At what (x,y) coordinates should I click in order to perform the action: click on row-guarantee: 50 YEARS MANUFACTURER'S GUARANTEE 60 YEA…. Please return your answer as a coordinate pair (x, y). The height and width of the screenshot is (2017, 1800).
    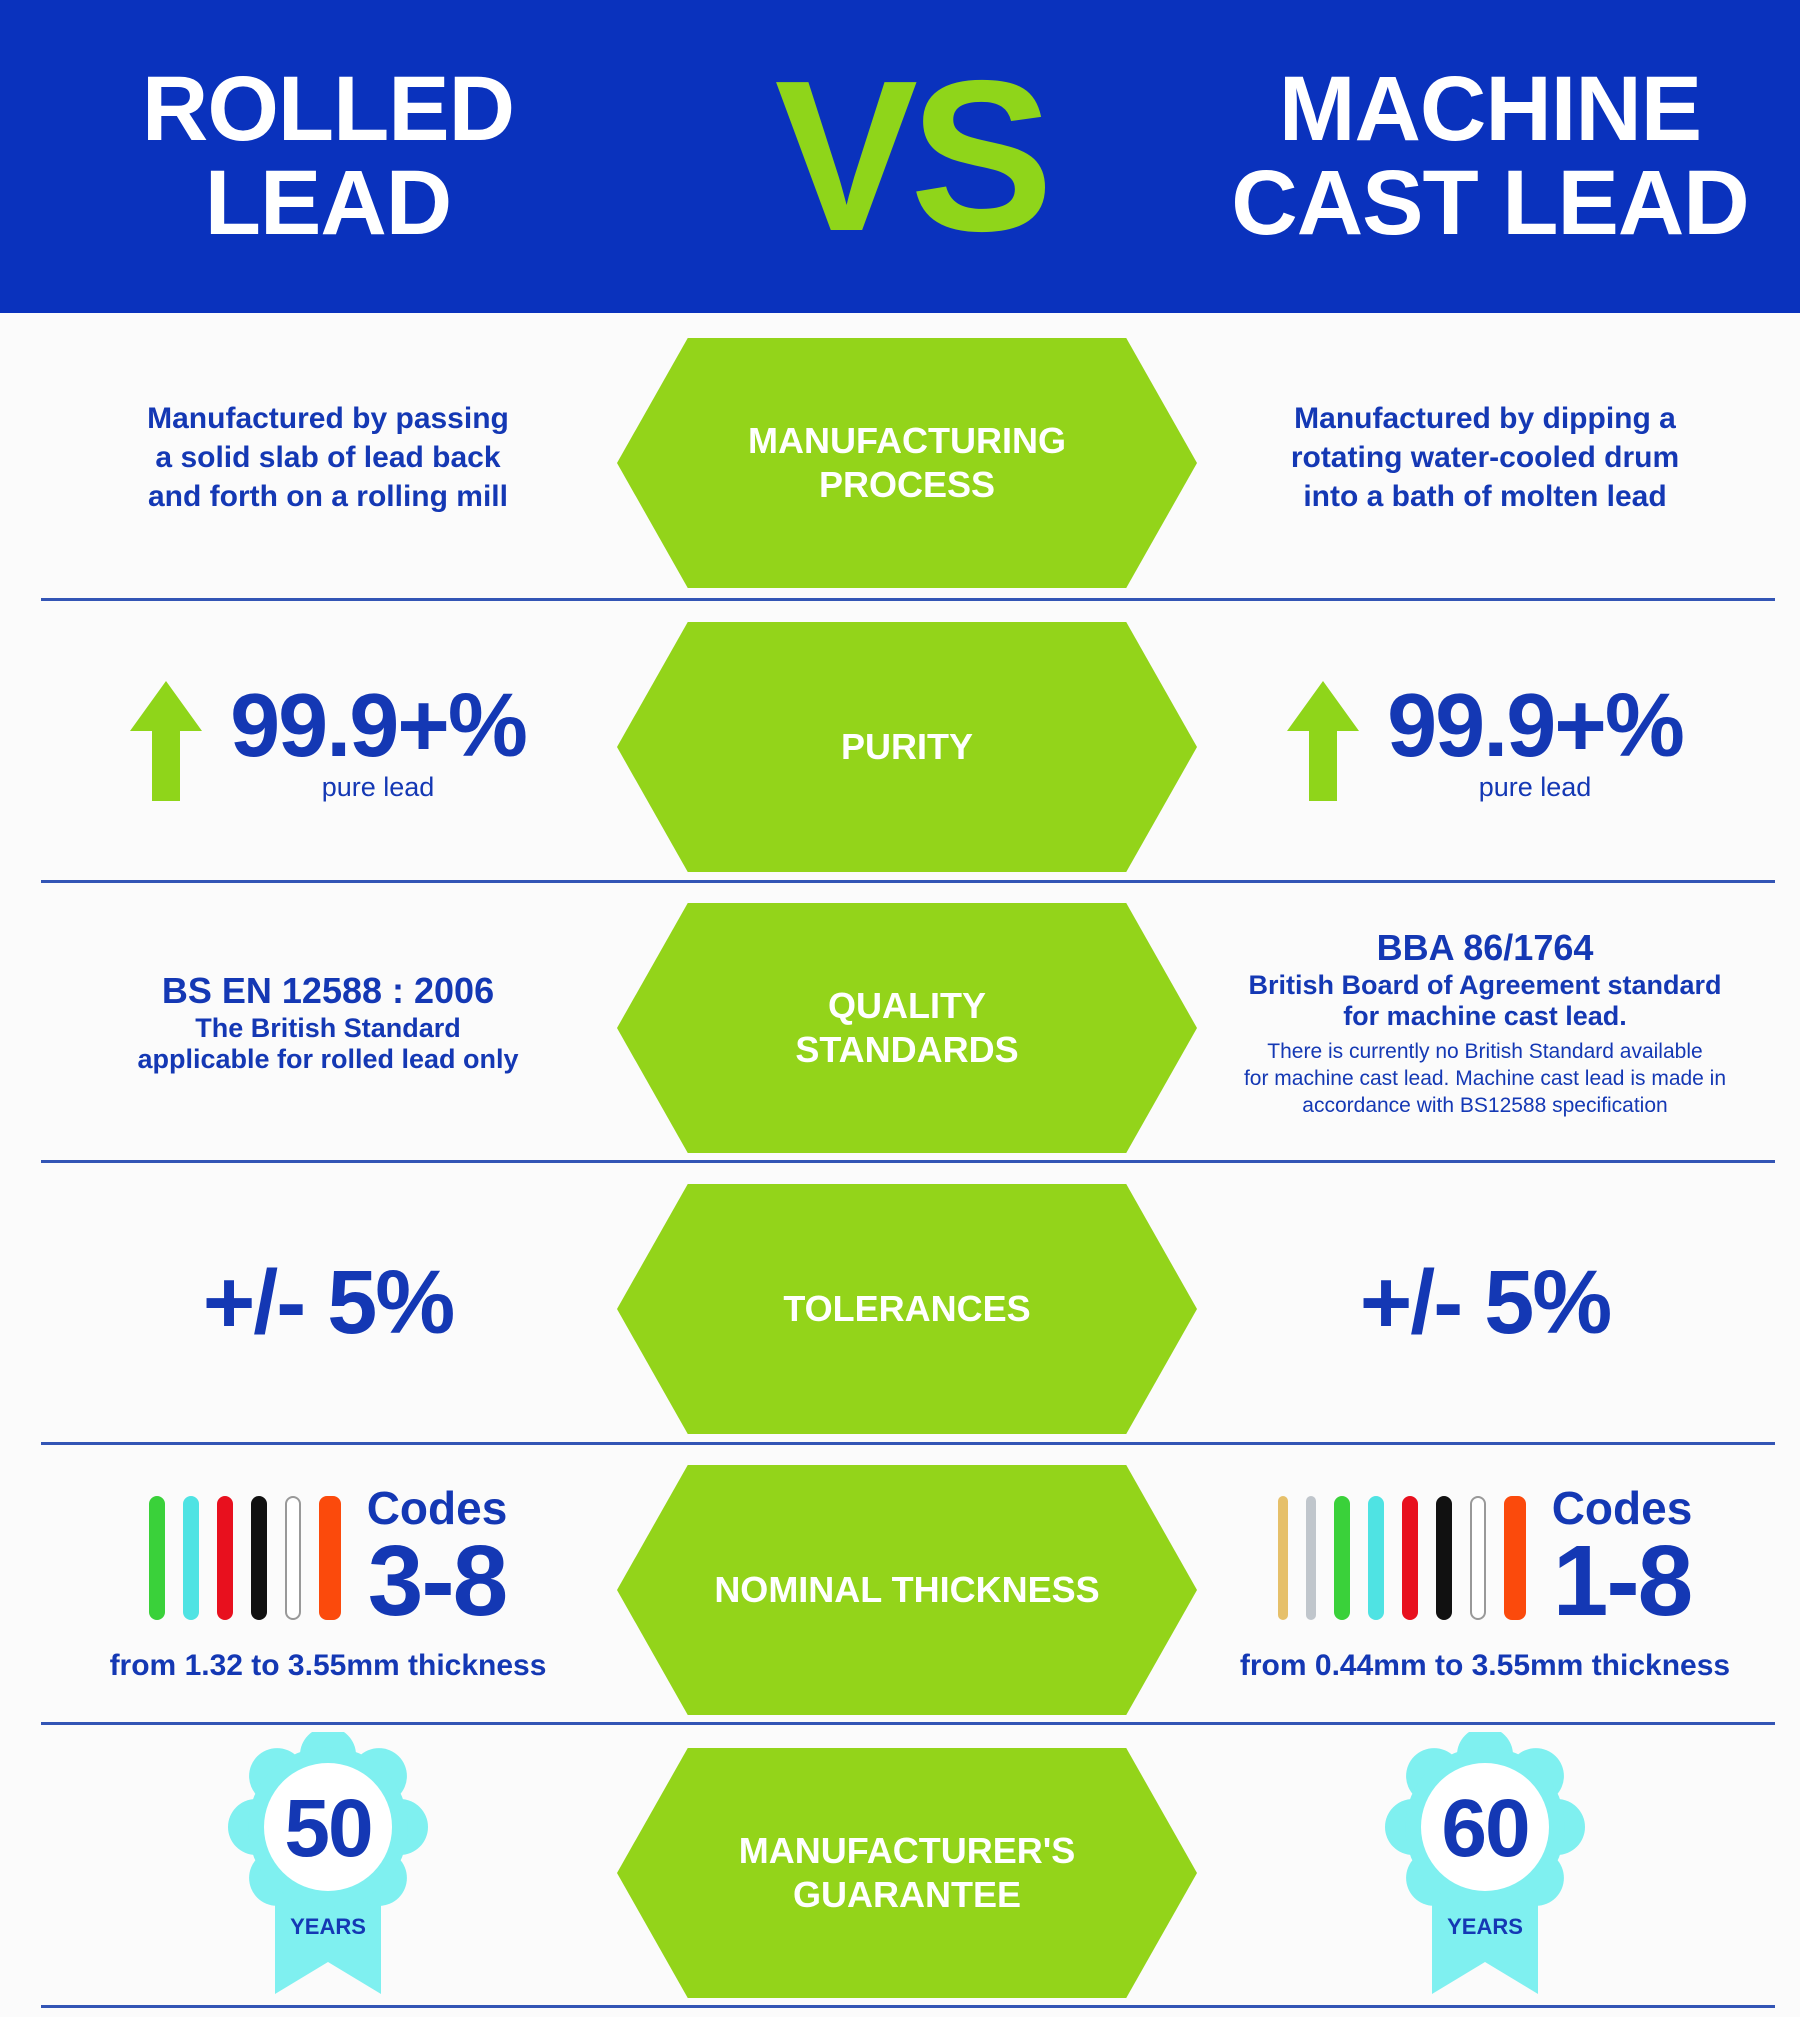
    Looking at the image, I should click on (900, 1867).